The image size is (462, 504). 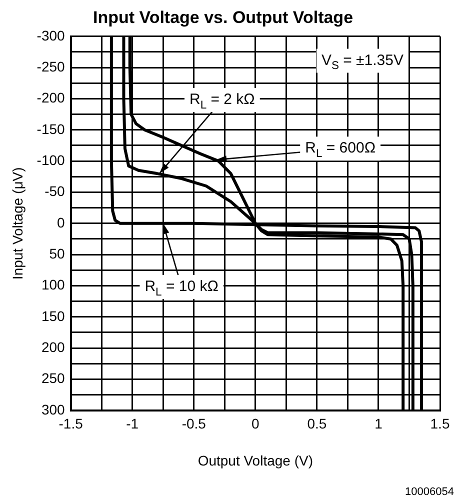 What do you see at coordinates (53, 316) in the screenshot?
I see `y-tick-label: 150` at bounding box center [53, 316].